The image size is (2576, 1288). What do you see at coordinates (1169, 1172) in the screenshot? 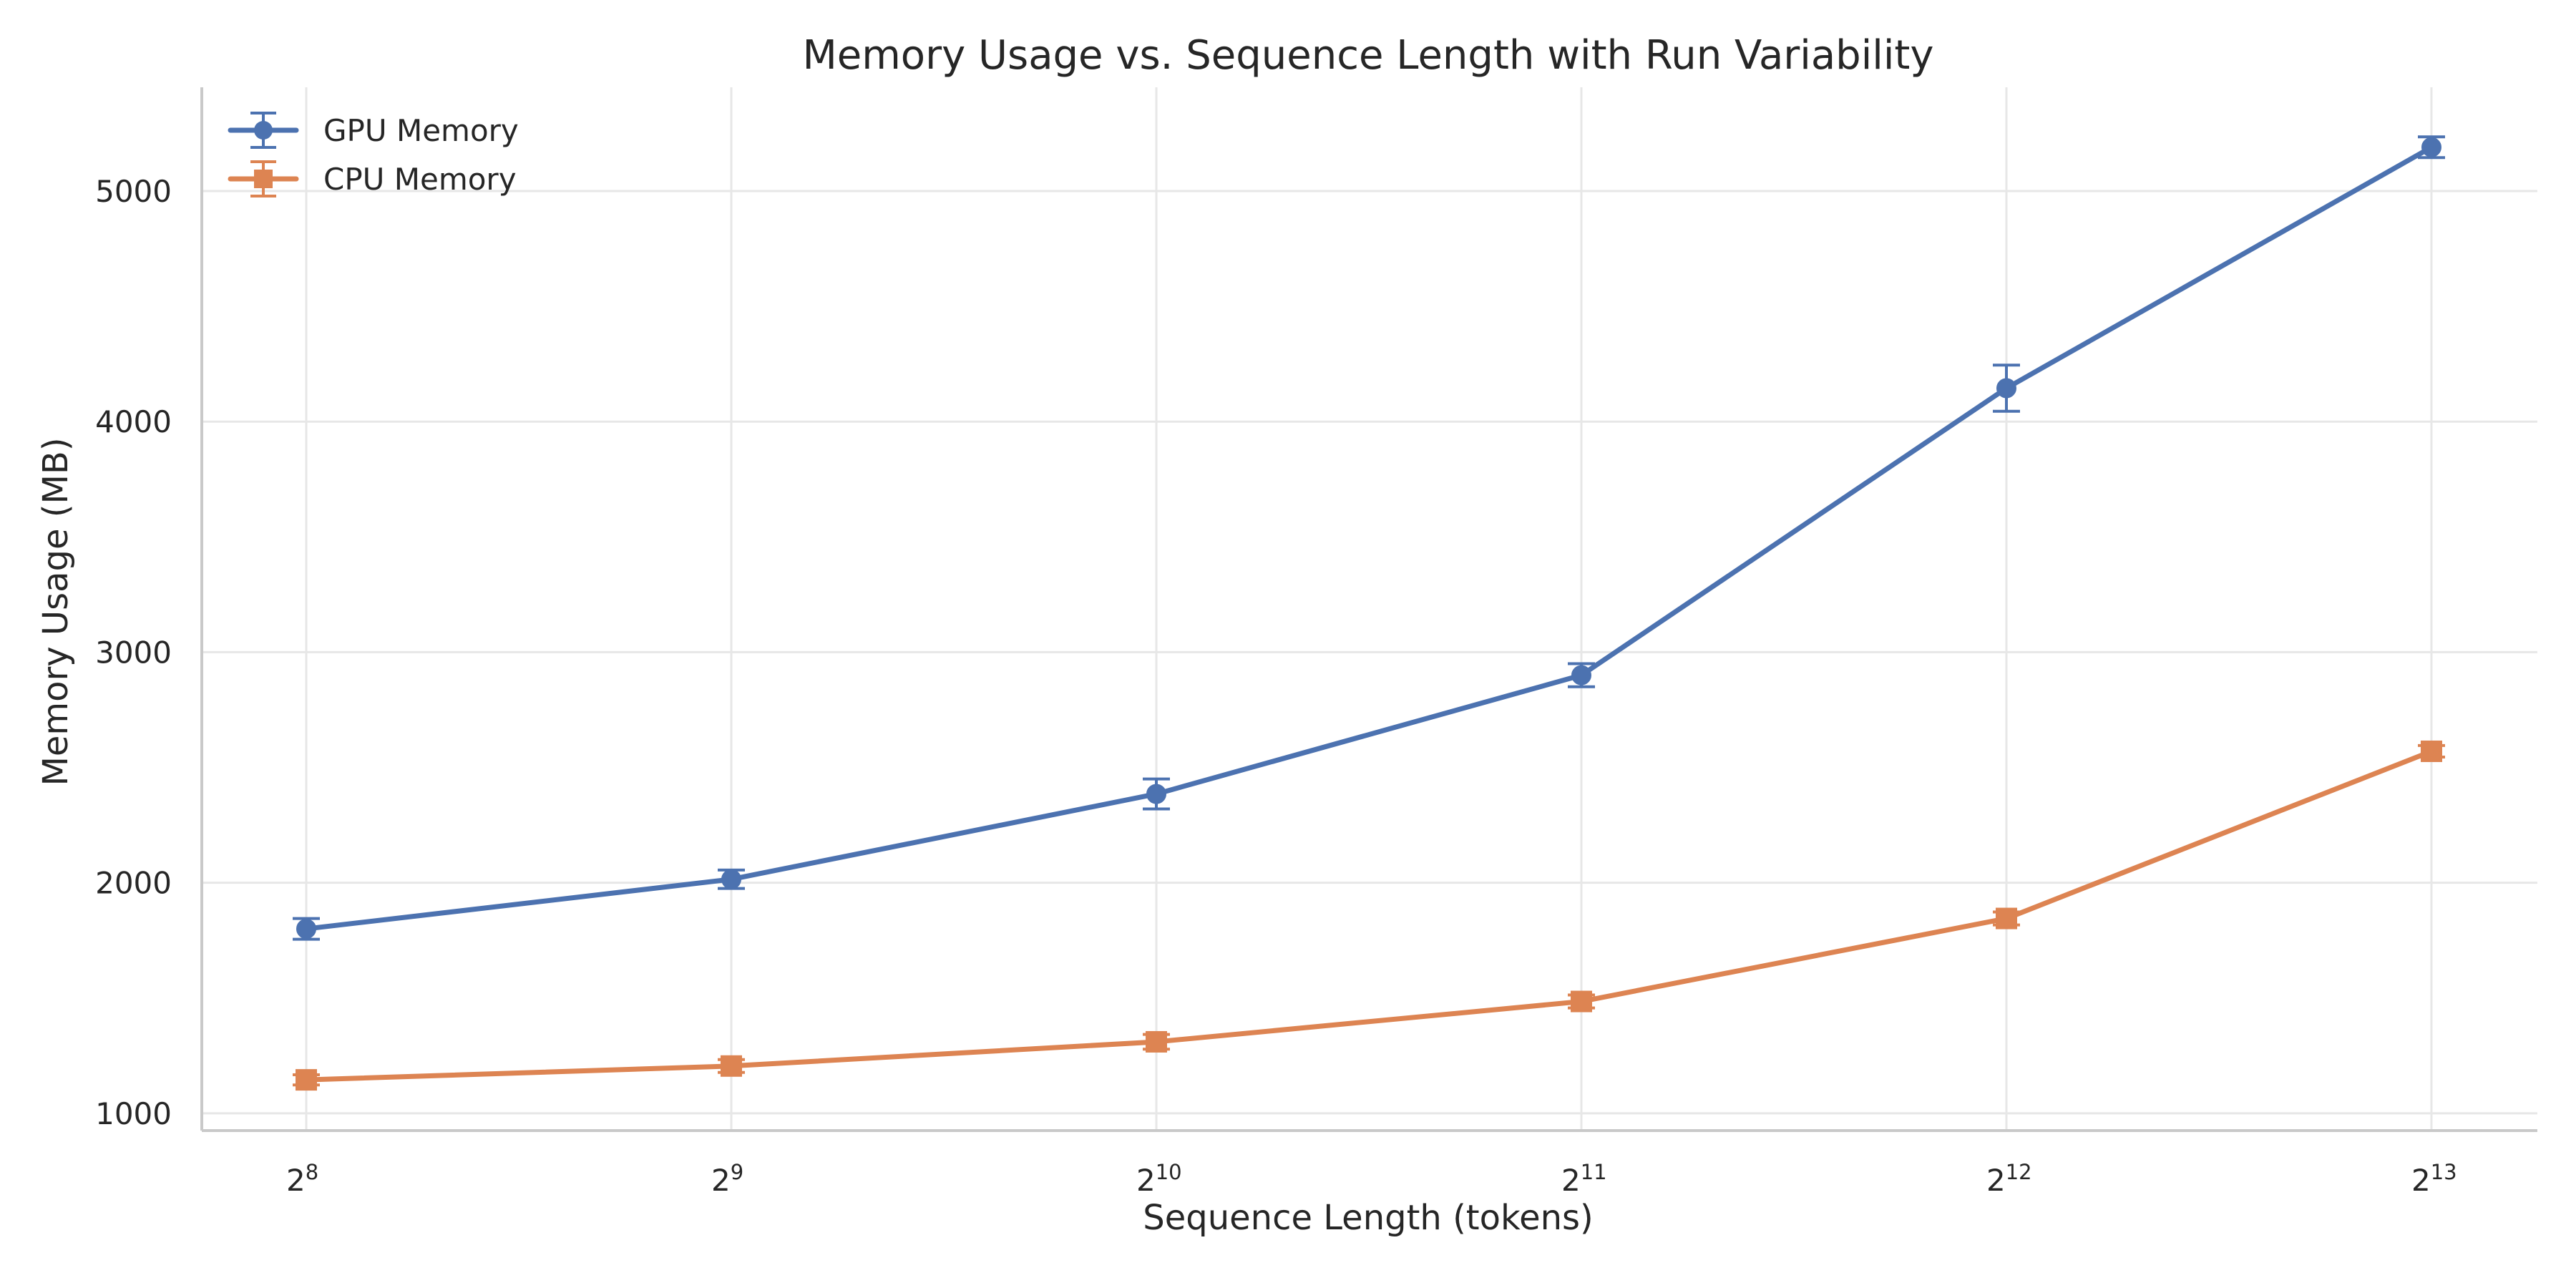
I see `x-tick-exponent-2: 10` at bounding box center [1169, 1172].